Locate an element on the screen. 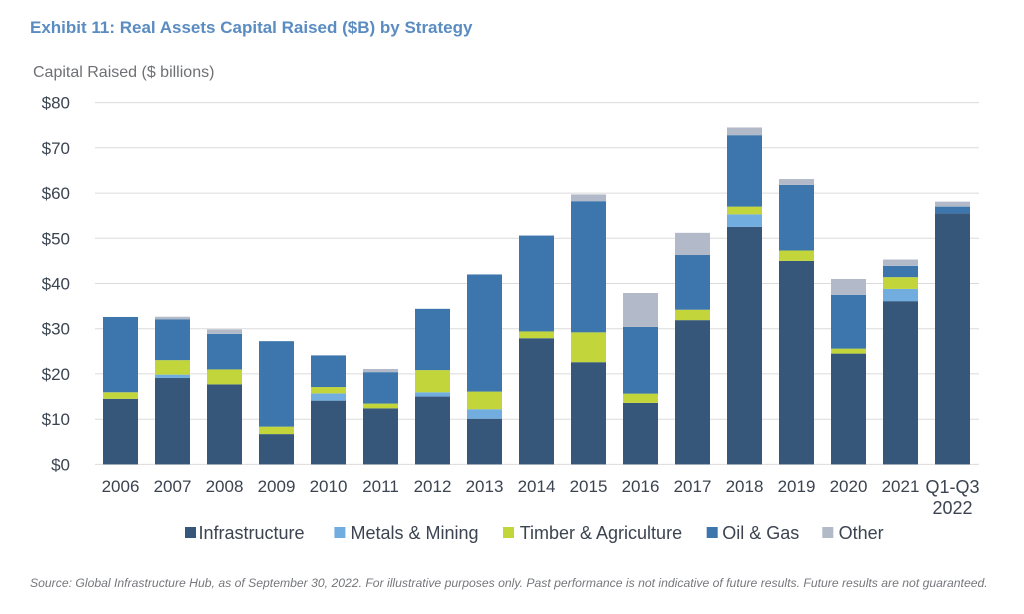 The width and height of the screenshot is (1024, 614). svg-text: 2016 is located at coordinates (641, 486).